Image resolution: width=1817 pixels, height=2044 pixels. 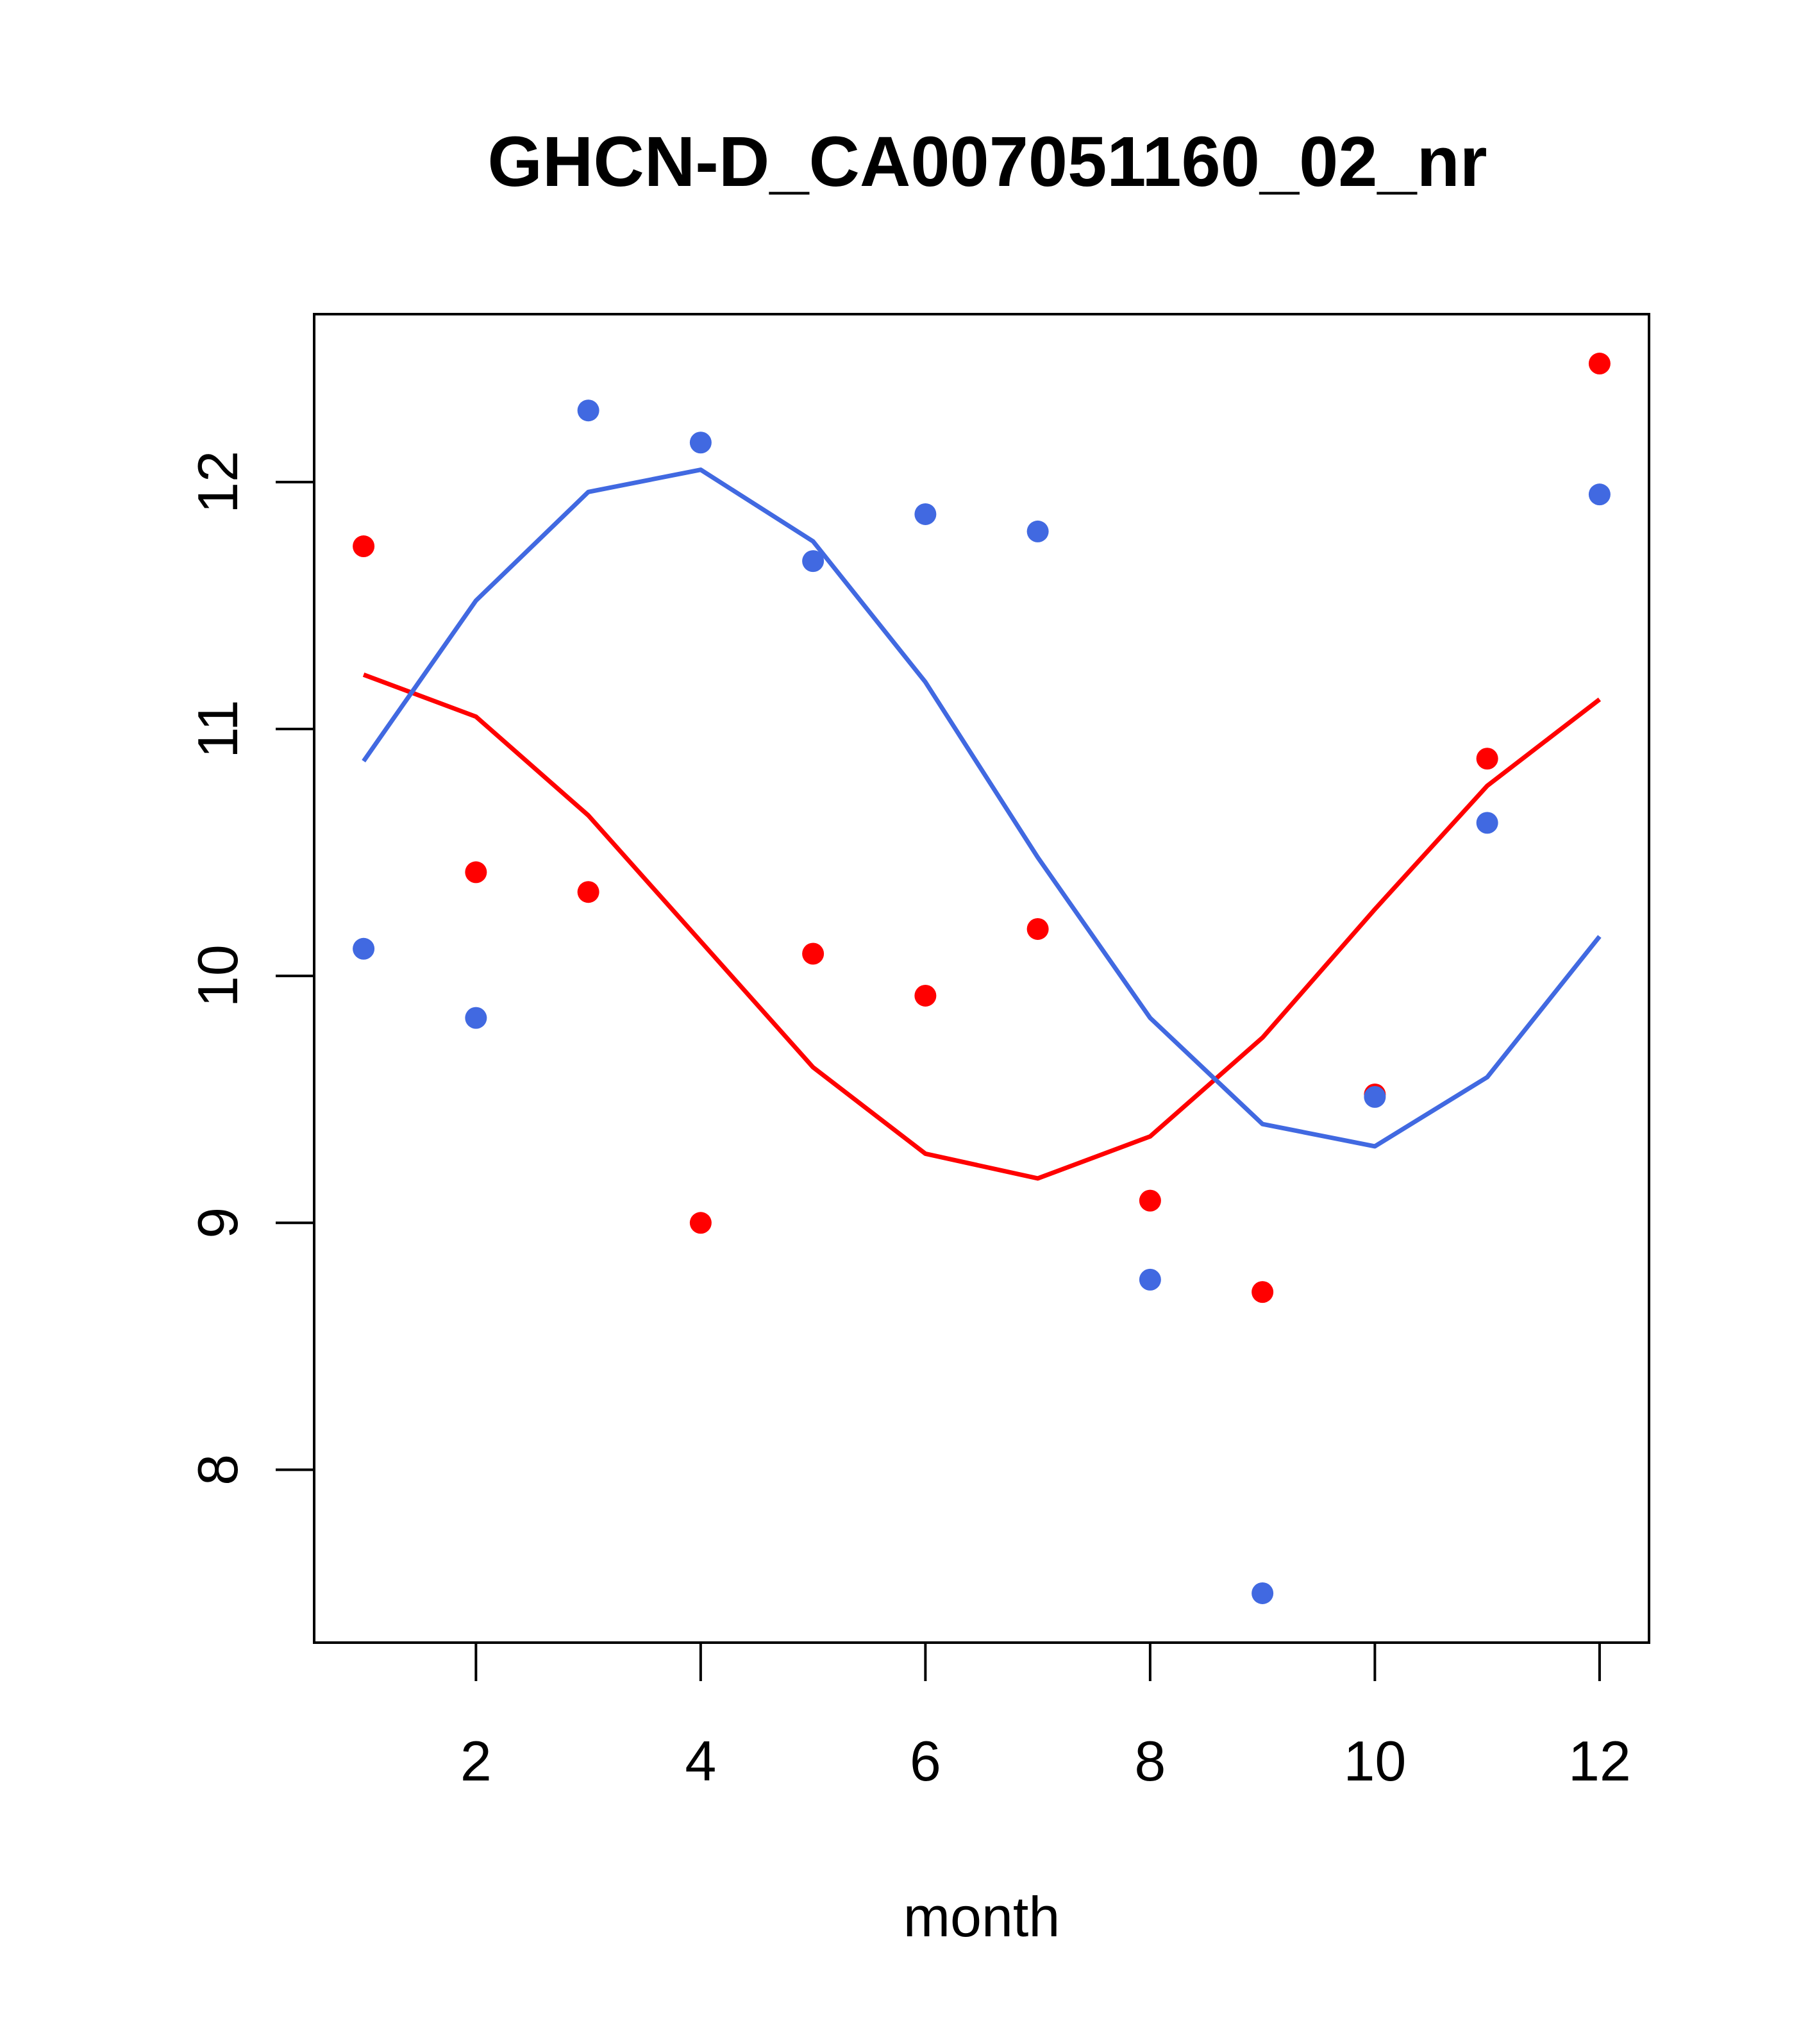 What do you see at coordinates (217, 1470) in the screenshot?
I see `y-tick-label: 8` at bounding box center [217, 1470].